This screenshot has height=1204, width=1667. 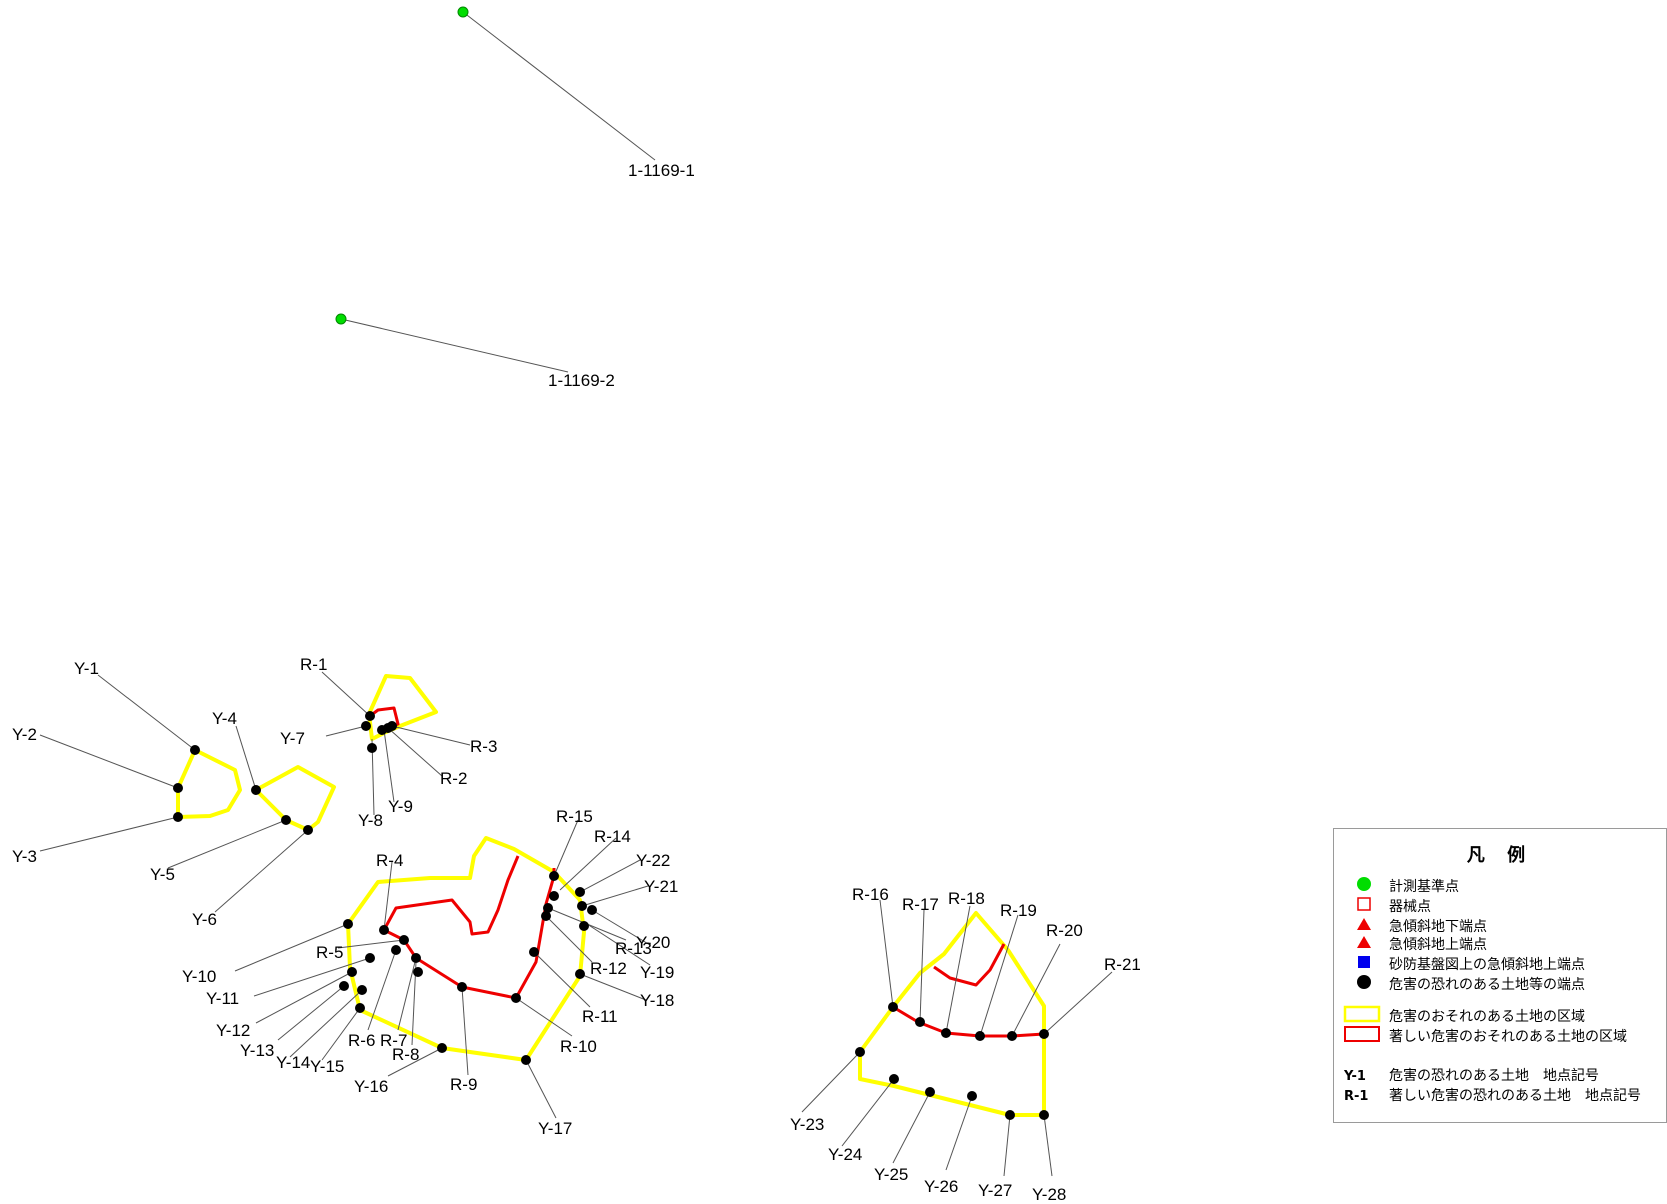 I want to click on label-y-4: Y-4, so click(x=224, y=718).